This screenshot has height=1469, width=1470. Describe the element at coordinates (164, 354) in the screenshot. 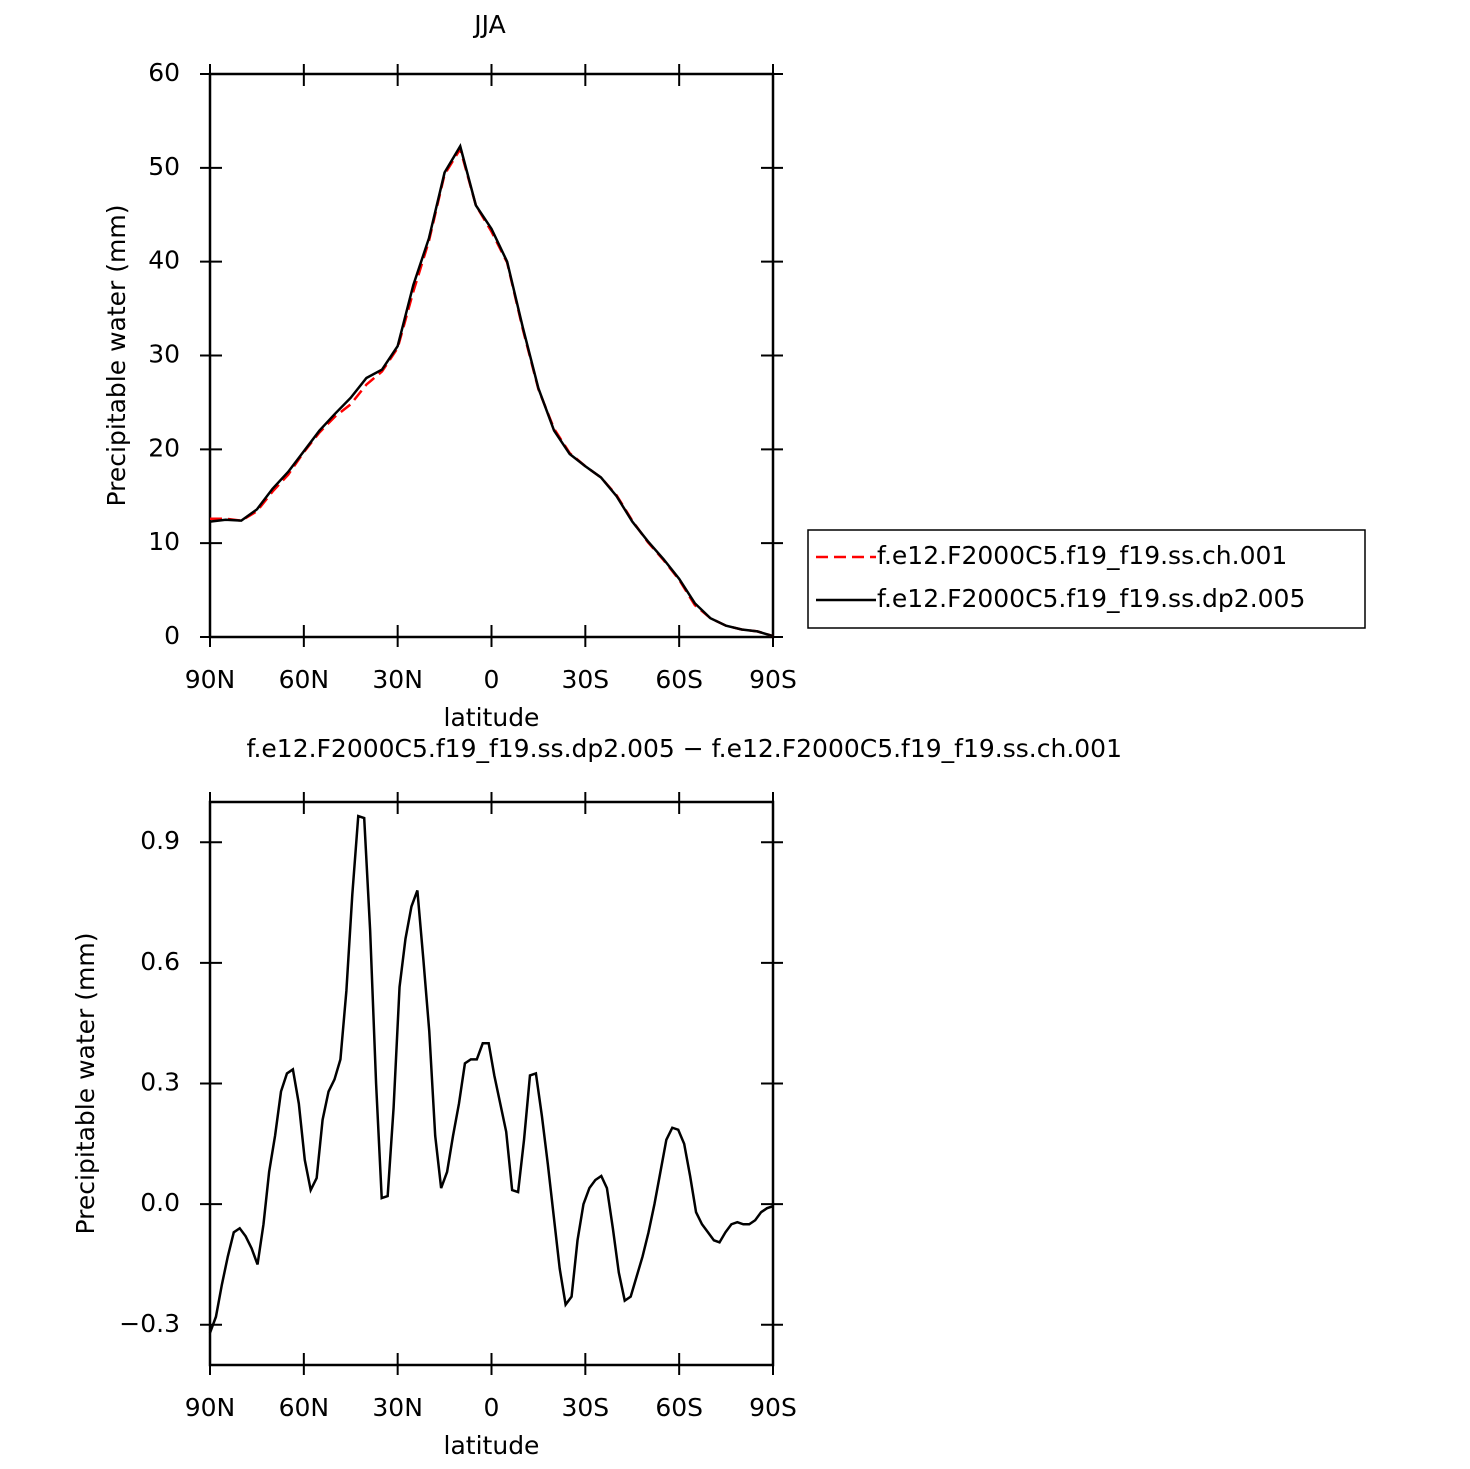

I see `y-tick-label: 30` at that location.